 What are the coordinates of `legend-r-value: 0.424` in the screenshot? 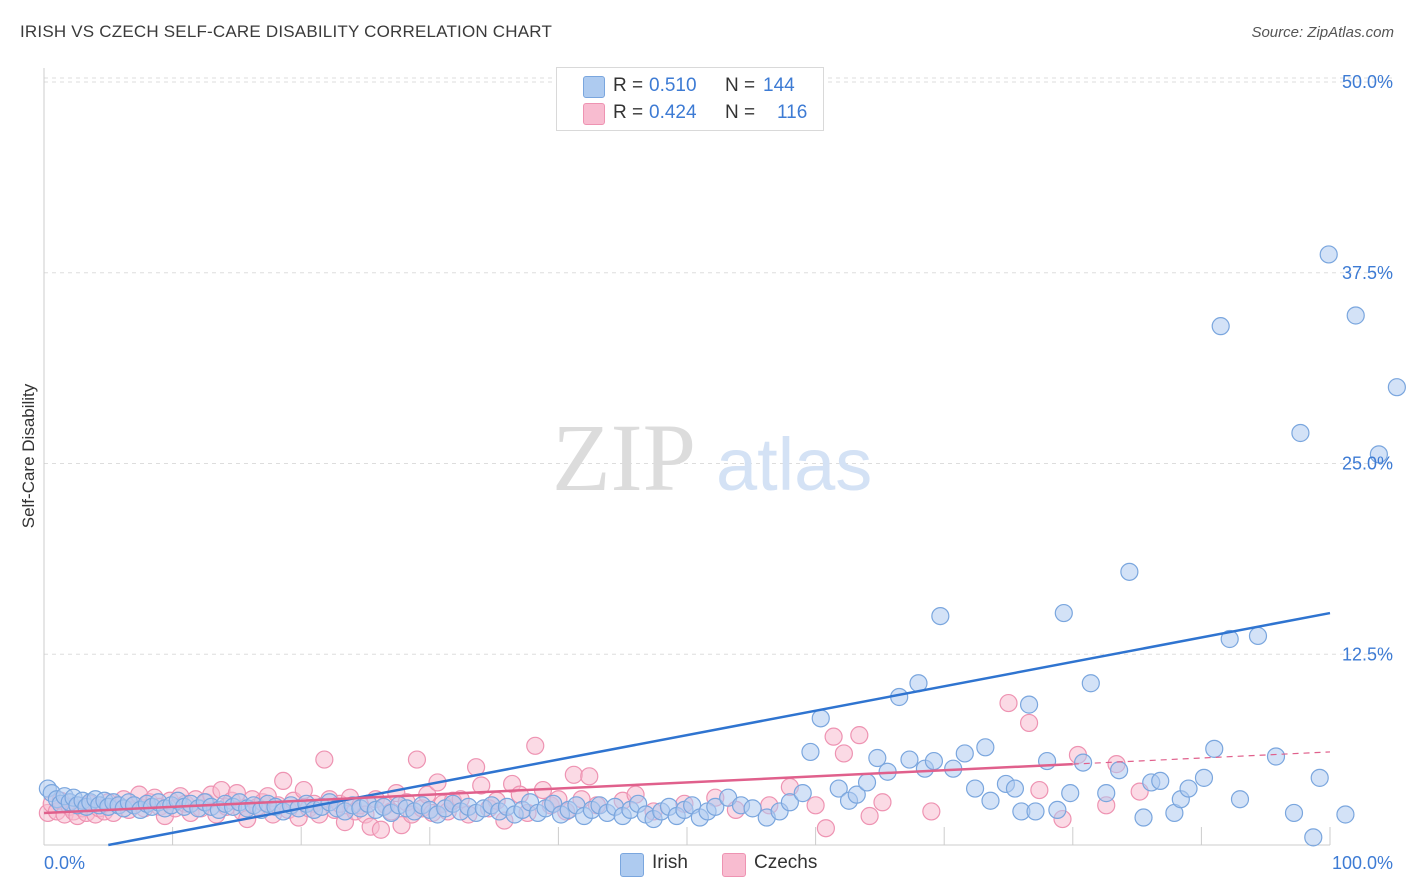 It's located at (673, 112).